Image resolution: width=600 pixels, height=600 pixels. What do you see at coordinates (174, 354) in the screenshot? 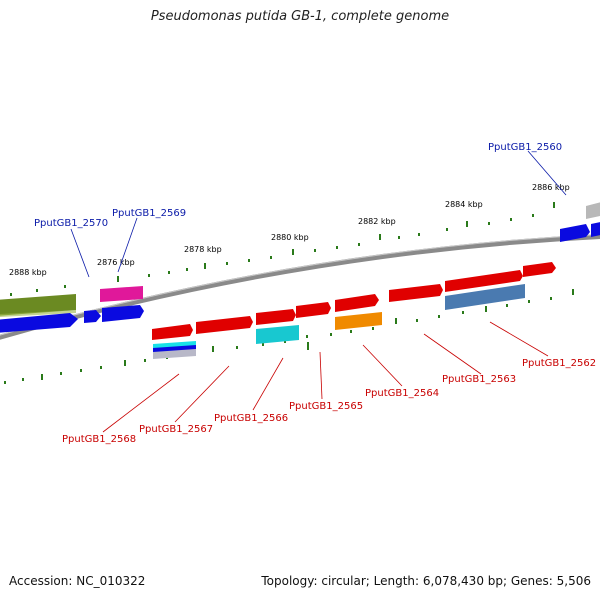
I see `gene-gray-small` at bounding box center [174, 354].